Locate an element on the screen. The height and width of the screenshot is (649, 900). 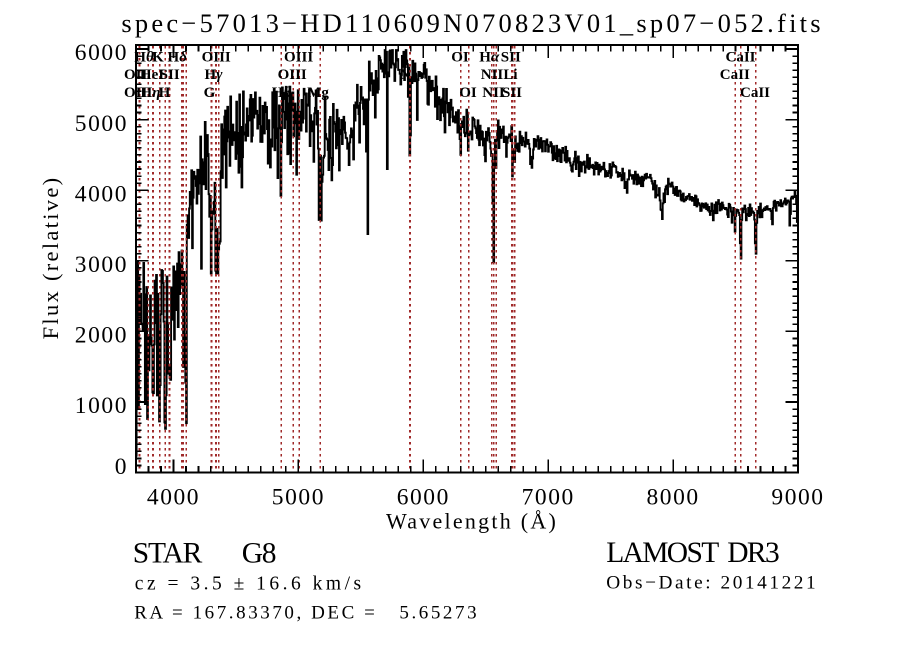
svg-text: Obs−Date: 20141221 is located at coordinates (712, 583).